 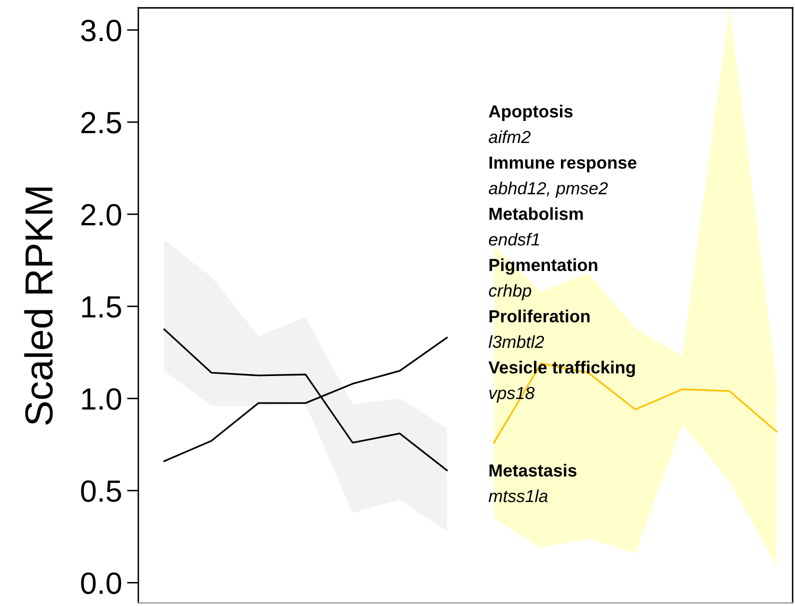 I want to click on annotation: endsf1, so click(x=514, y=239).